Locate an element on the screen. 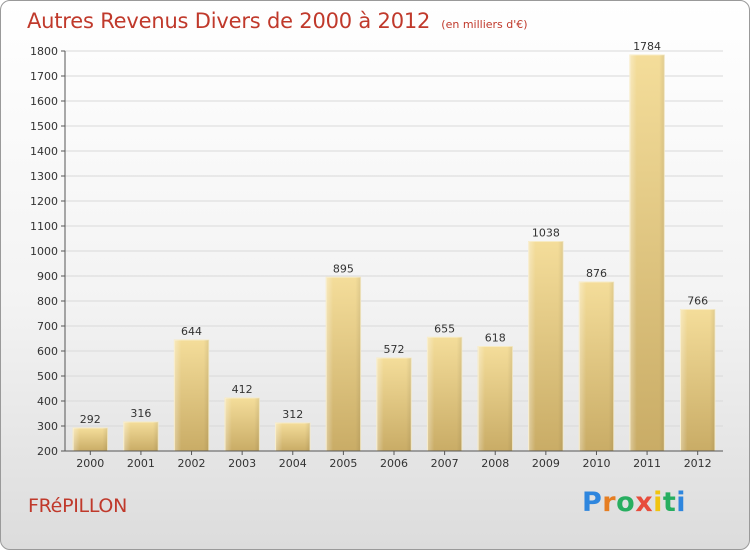 The image size is (750, 550). y-tick-label: 1600 is located at coordinates (44, 101).